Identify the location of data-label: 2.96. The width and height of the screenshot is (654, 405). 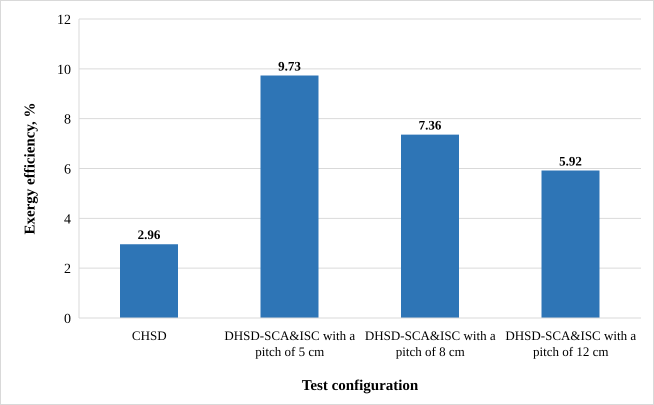
(149, 234).